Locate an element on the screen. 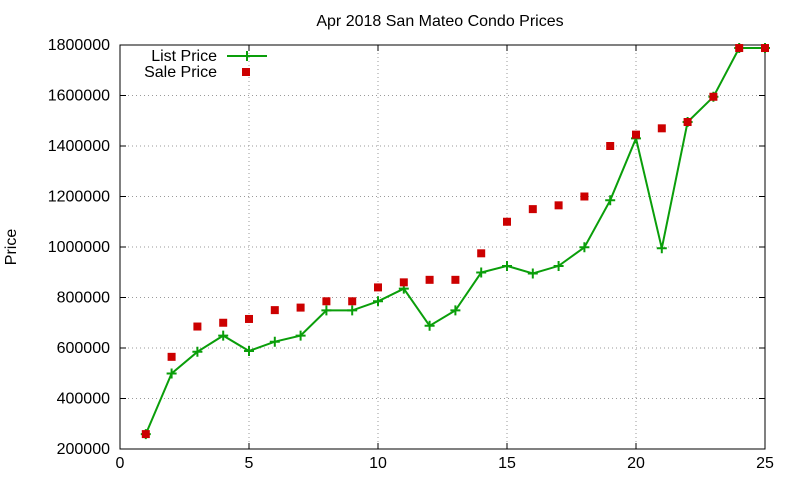  y-tick-label: 600000 is located at coordinates (83, 348).